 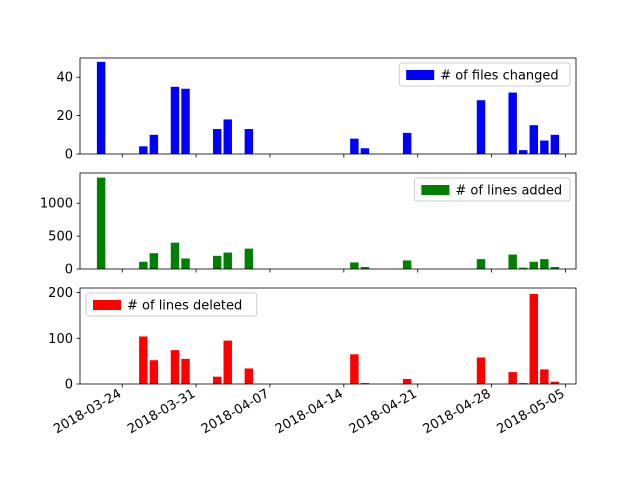 I want to click on legend-label-3: # of lines deleted, so click(x=184, y=306).